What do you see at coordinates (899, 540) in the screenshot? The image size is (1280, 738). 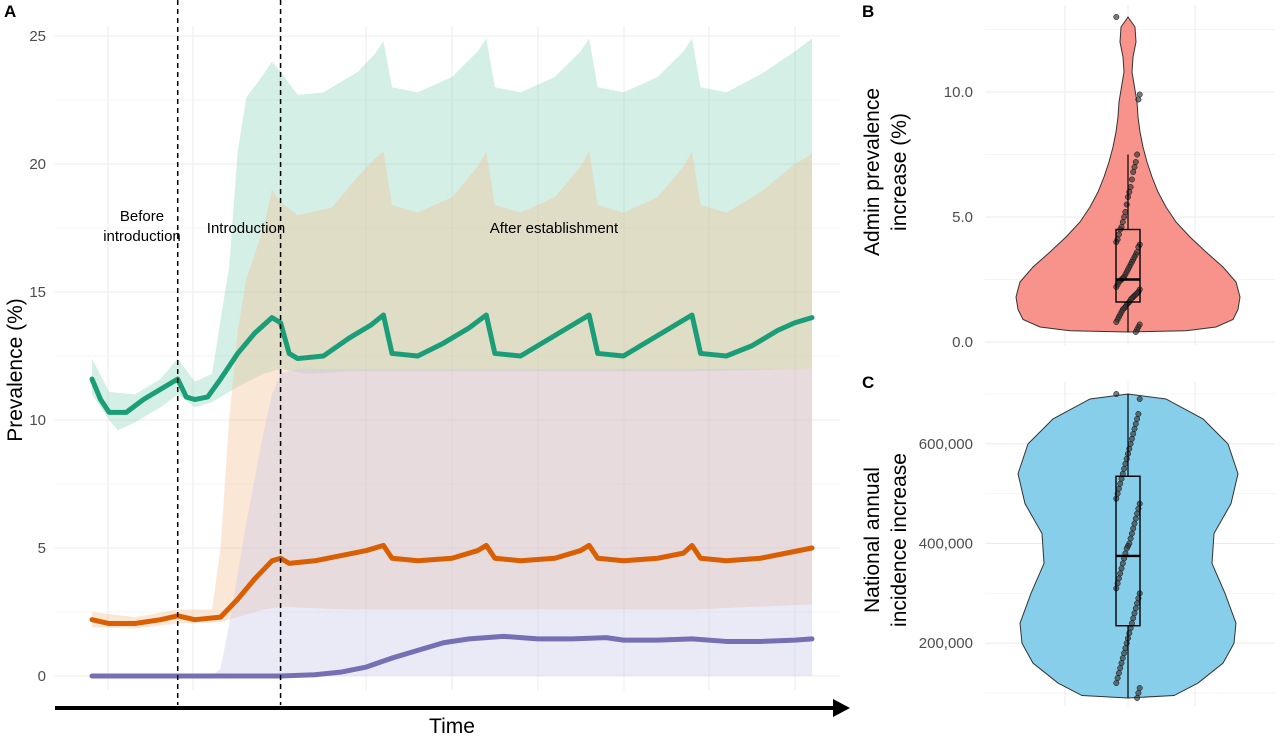 I see `panel-c-y-axis-label-line-2: incidence increase` at bounding box center [899, 540].